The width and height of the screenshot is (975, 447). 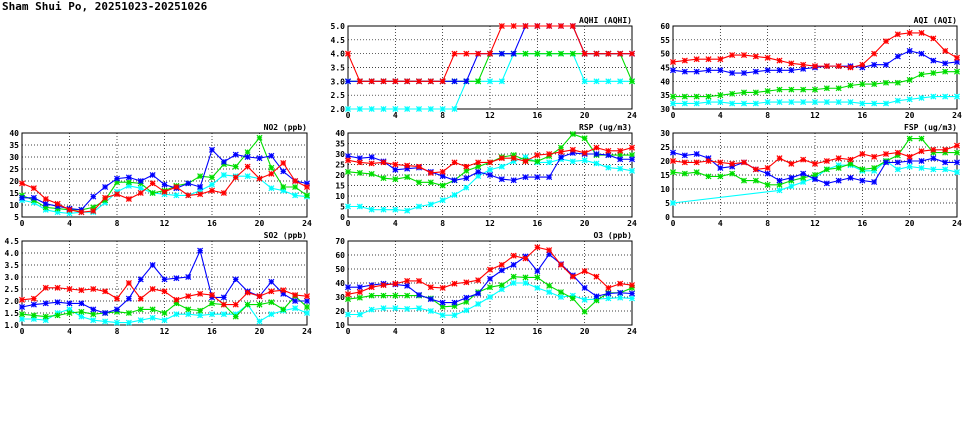 I want to click on y-tick-label: 15, so click(x=14, y=193).